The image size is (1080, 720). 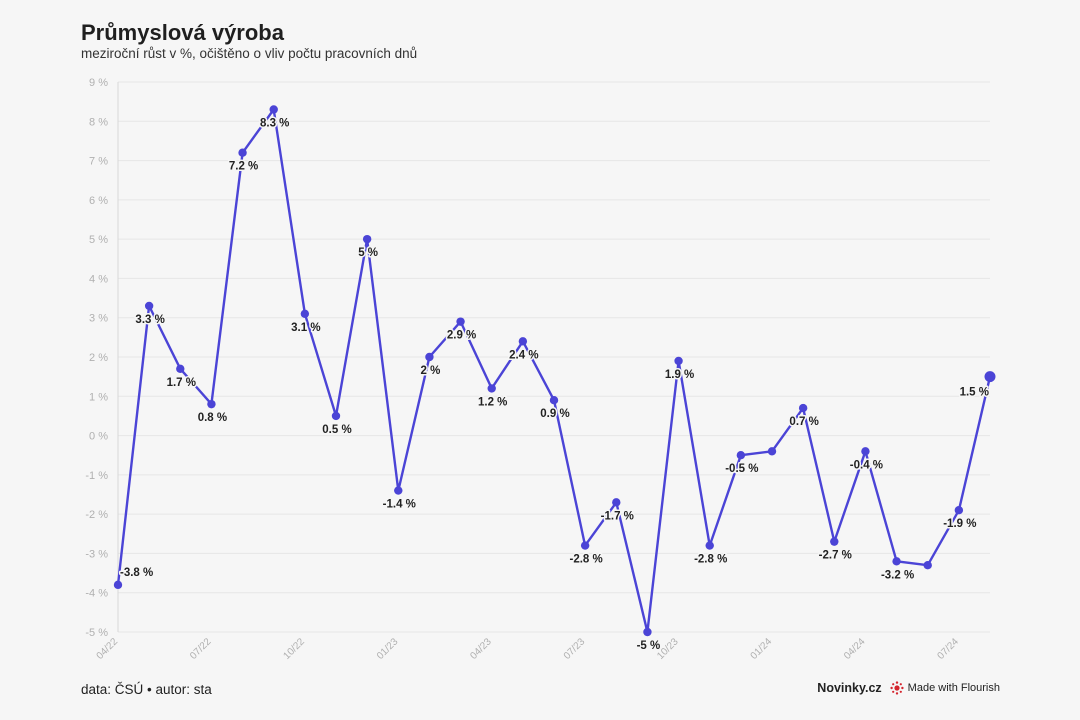 I want to click on x-tick-label: 01/23, so click(x=388, y=649).